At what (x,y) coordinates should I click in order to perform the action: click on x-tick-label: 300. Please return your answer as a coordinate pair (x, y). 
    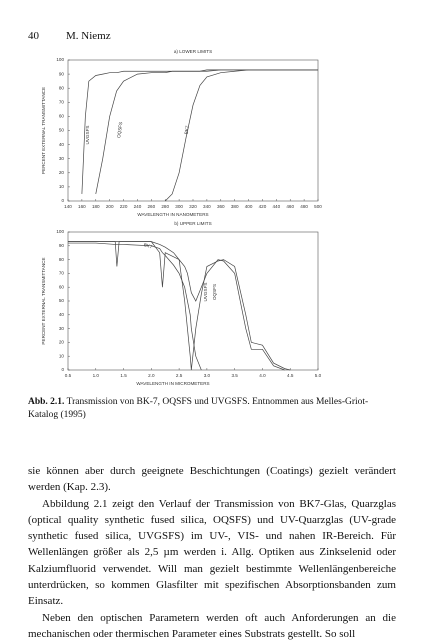
    Looking at the image, I should click on (179, 206).